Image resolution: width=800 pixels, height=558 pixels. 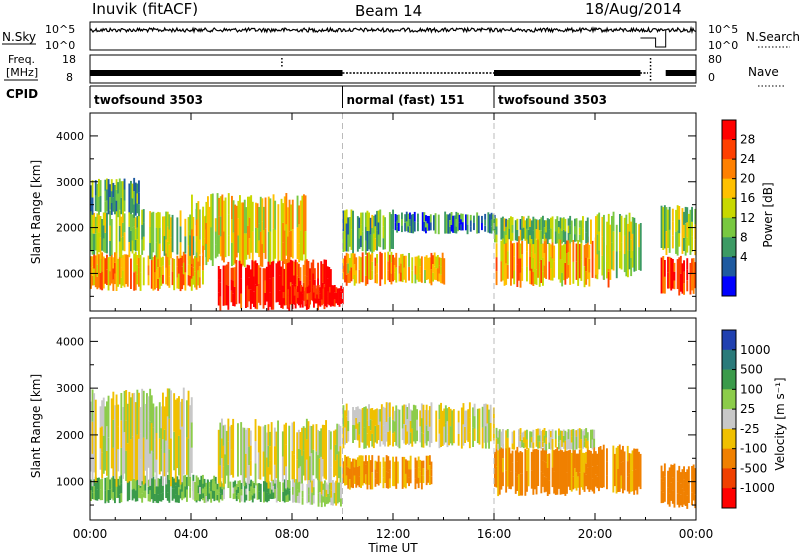 I want to click on velocity-colorbar-swatch, so click(x=729, y=340).